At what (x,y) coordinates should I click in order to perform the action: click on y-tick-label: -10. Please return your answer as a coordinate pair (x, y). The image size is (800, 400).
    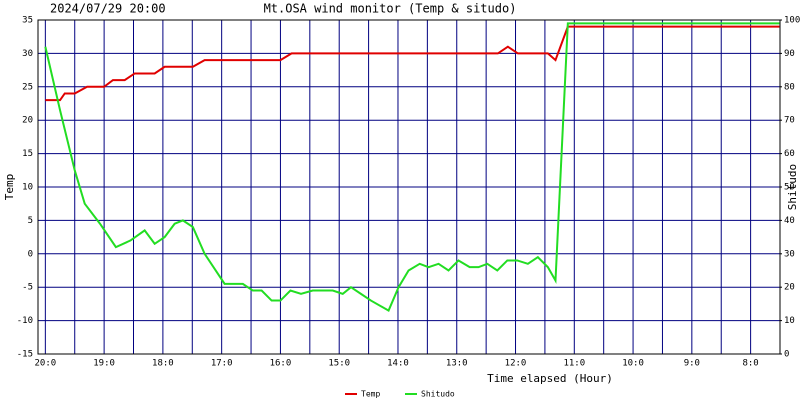
    Looking at the image, I should click on (25, 321).